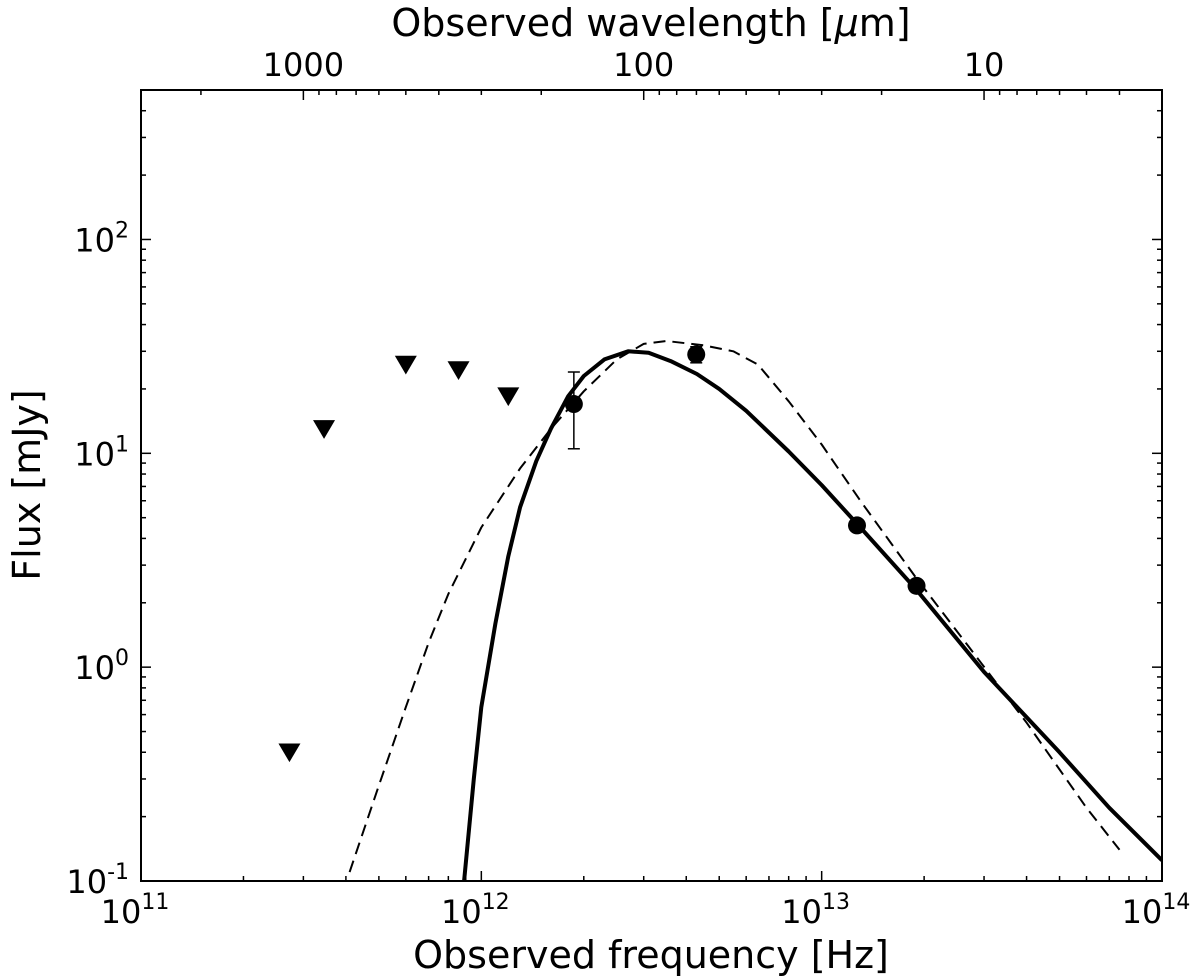 The width and height of the screenshot is (1200, 980). I want to click on x2-axis-title: Observed wavelength [μm], so click(650, 23).